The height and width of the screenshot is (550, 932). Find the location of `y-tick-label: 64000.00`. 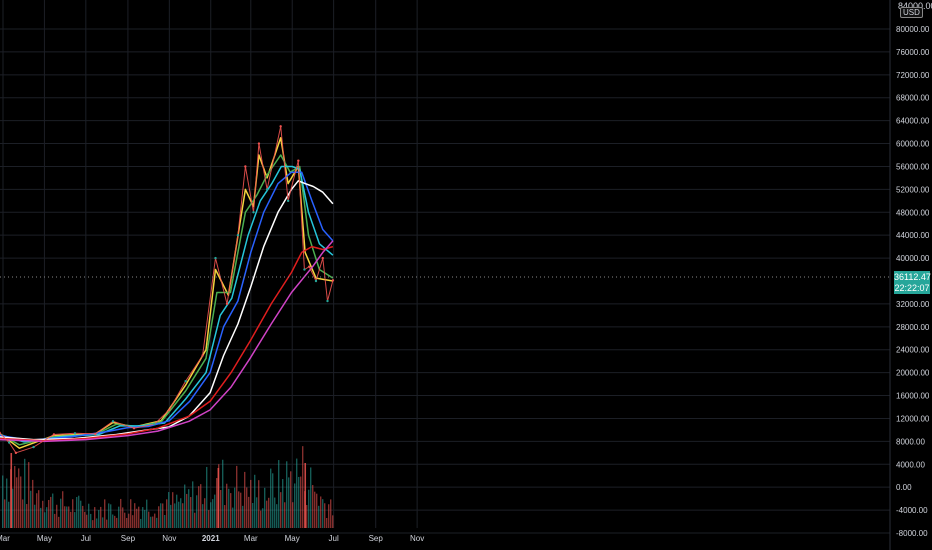

y-tick-label: 64000.00 is located at coordinates (913, 121).